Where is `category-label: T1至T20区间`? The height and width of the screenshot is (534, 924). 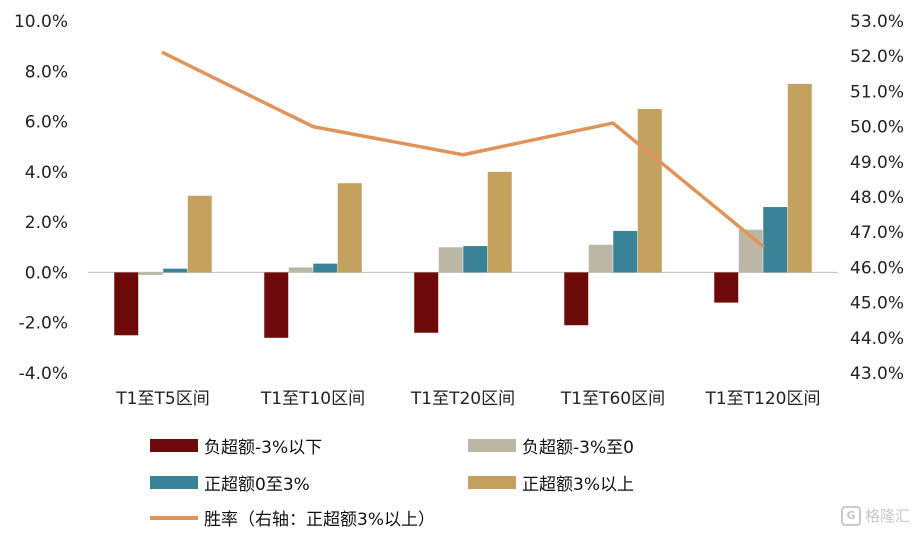
category-label: T1至T20区间 is located at coordinates (462, 399).